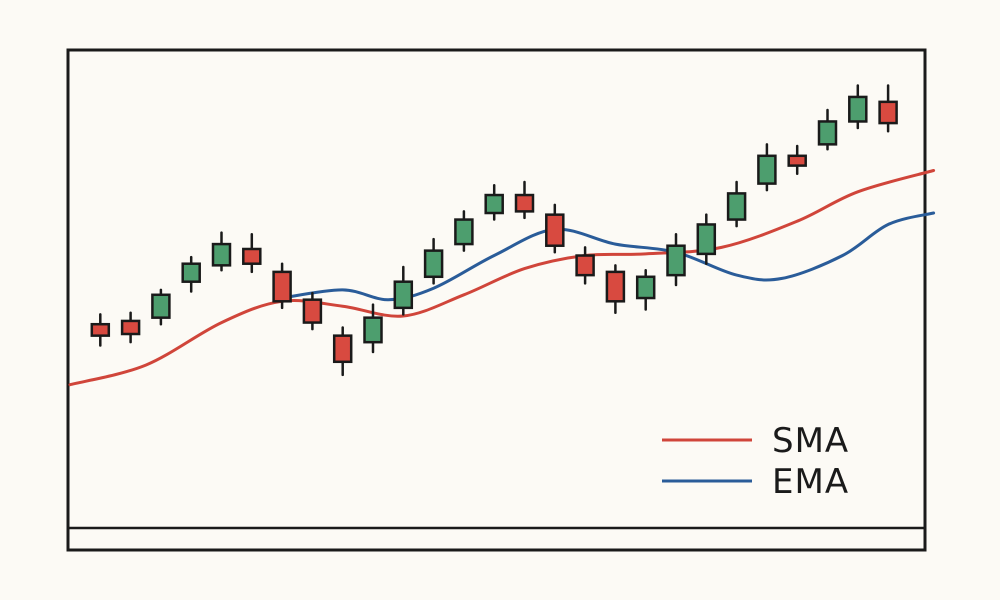 The image size is (1000, 600). I want to click on ema-line, so click(608, 256).